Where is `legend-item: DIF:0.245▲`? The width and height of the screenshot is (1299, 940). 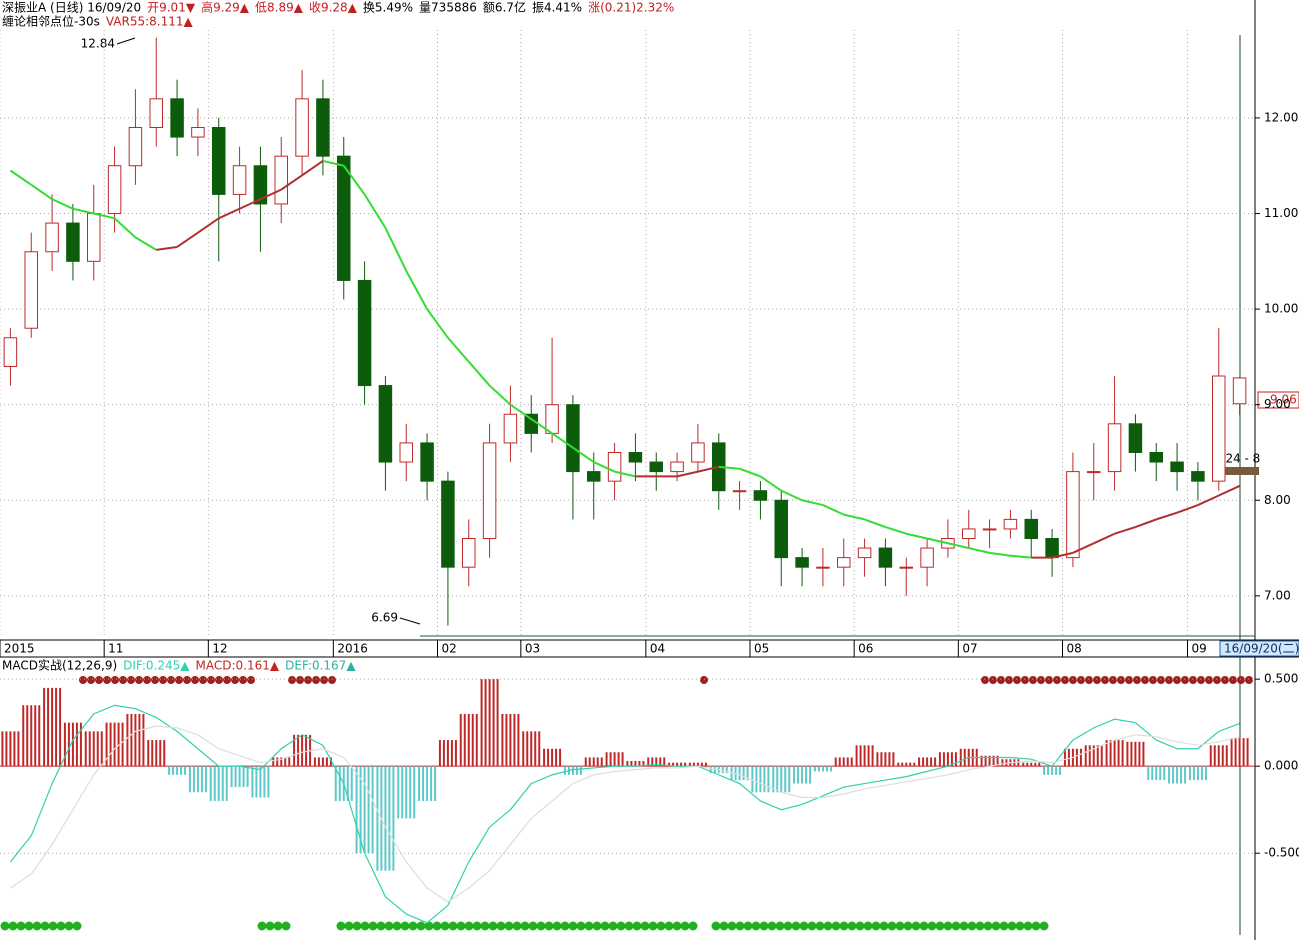 legend-item: DIF:0.245▲ is located at coordinates (156, 666).